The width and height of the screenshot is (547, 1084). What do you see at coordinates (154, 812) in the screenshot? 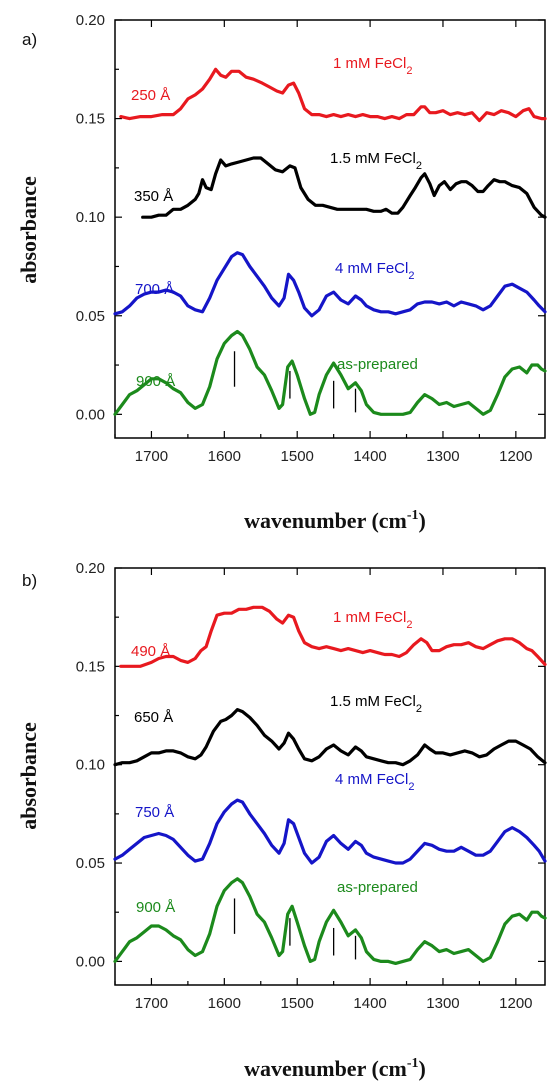
I see `thickness-label: 750 Å` at bounding box center [154, 812].